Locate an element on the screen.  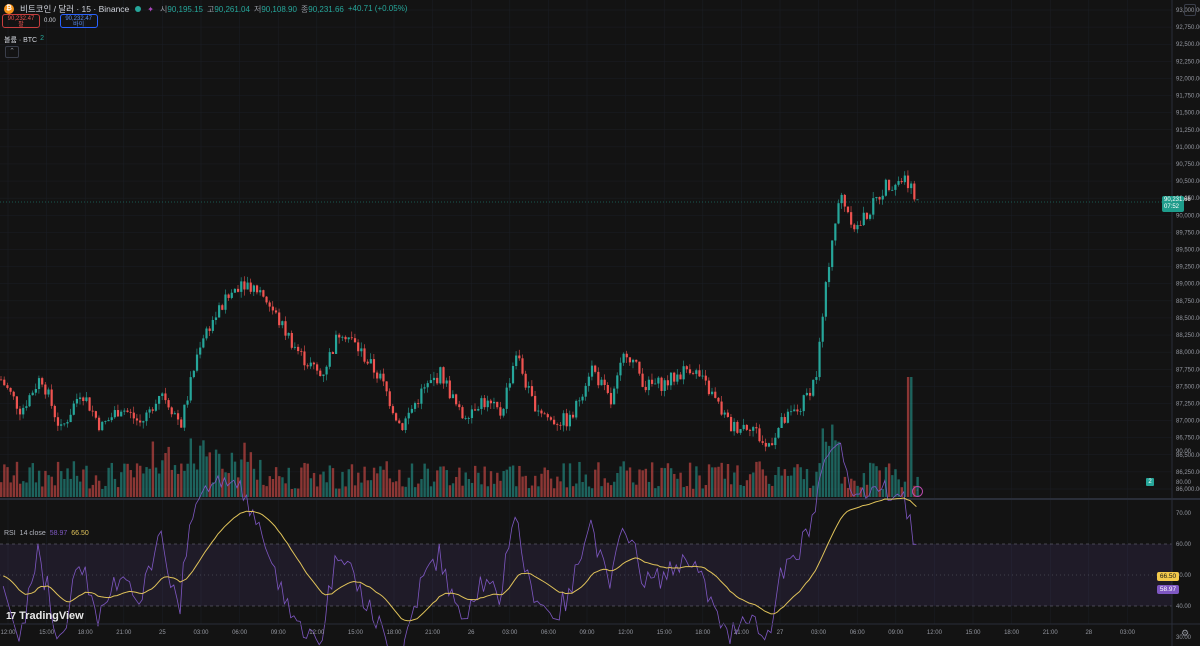
collapse-legend-button: ⌃ is located at coordinates (12, 52).